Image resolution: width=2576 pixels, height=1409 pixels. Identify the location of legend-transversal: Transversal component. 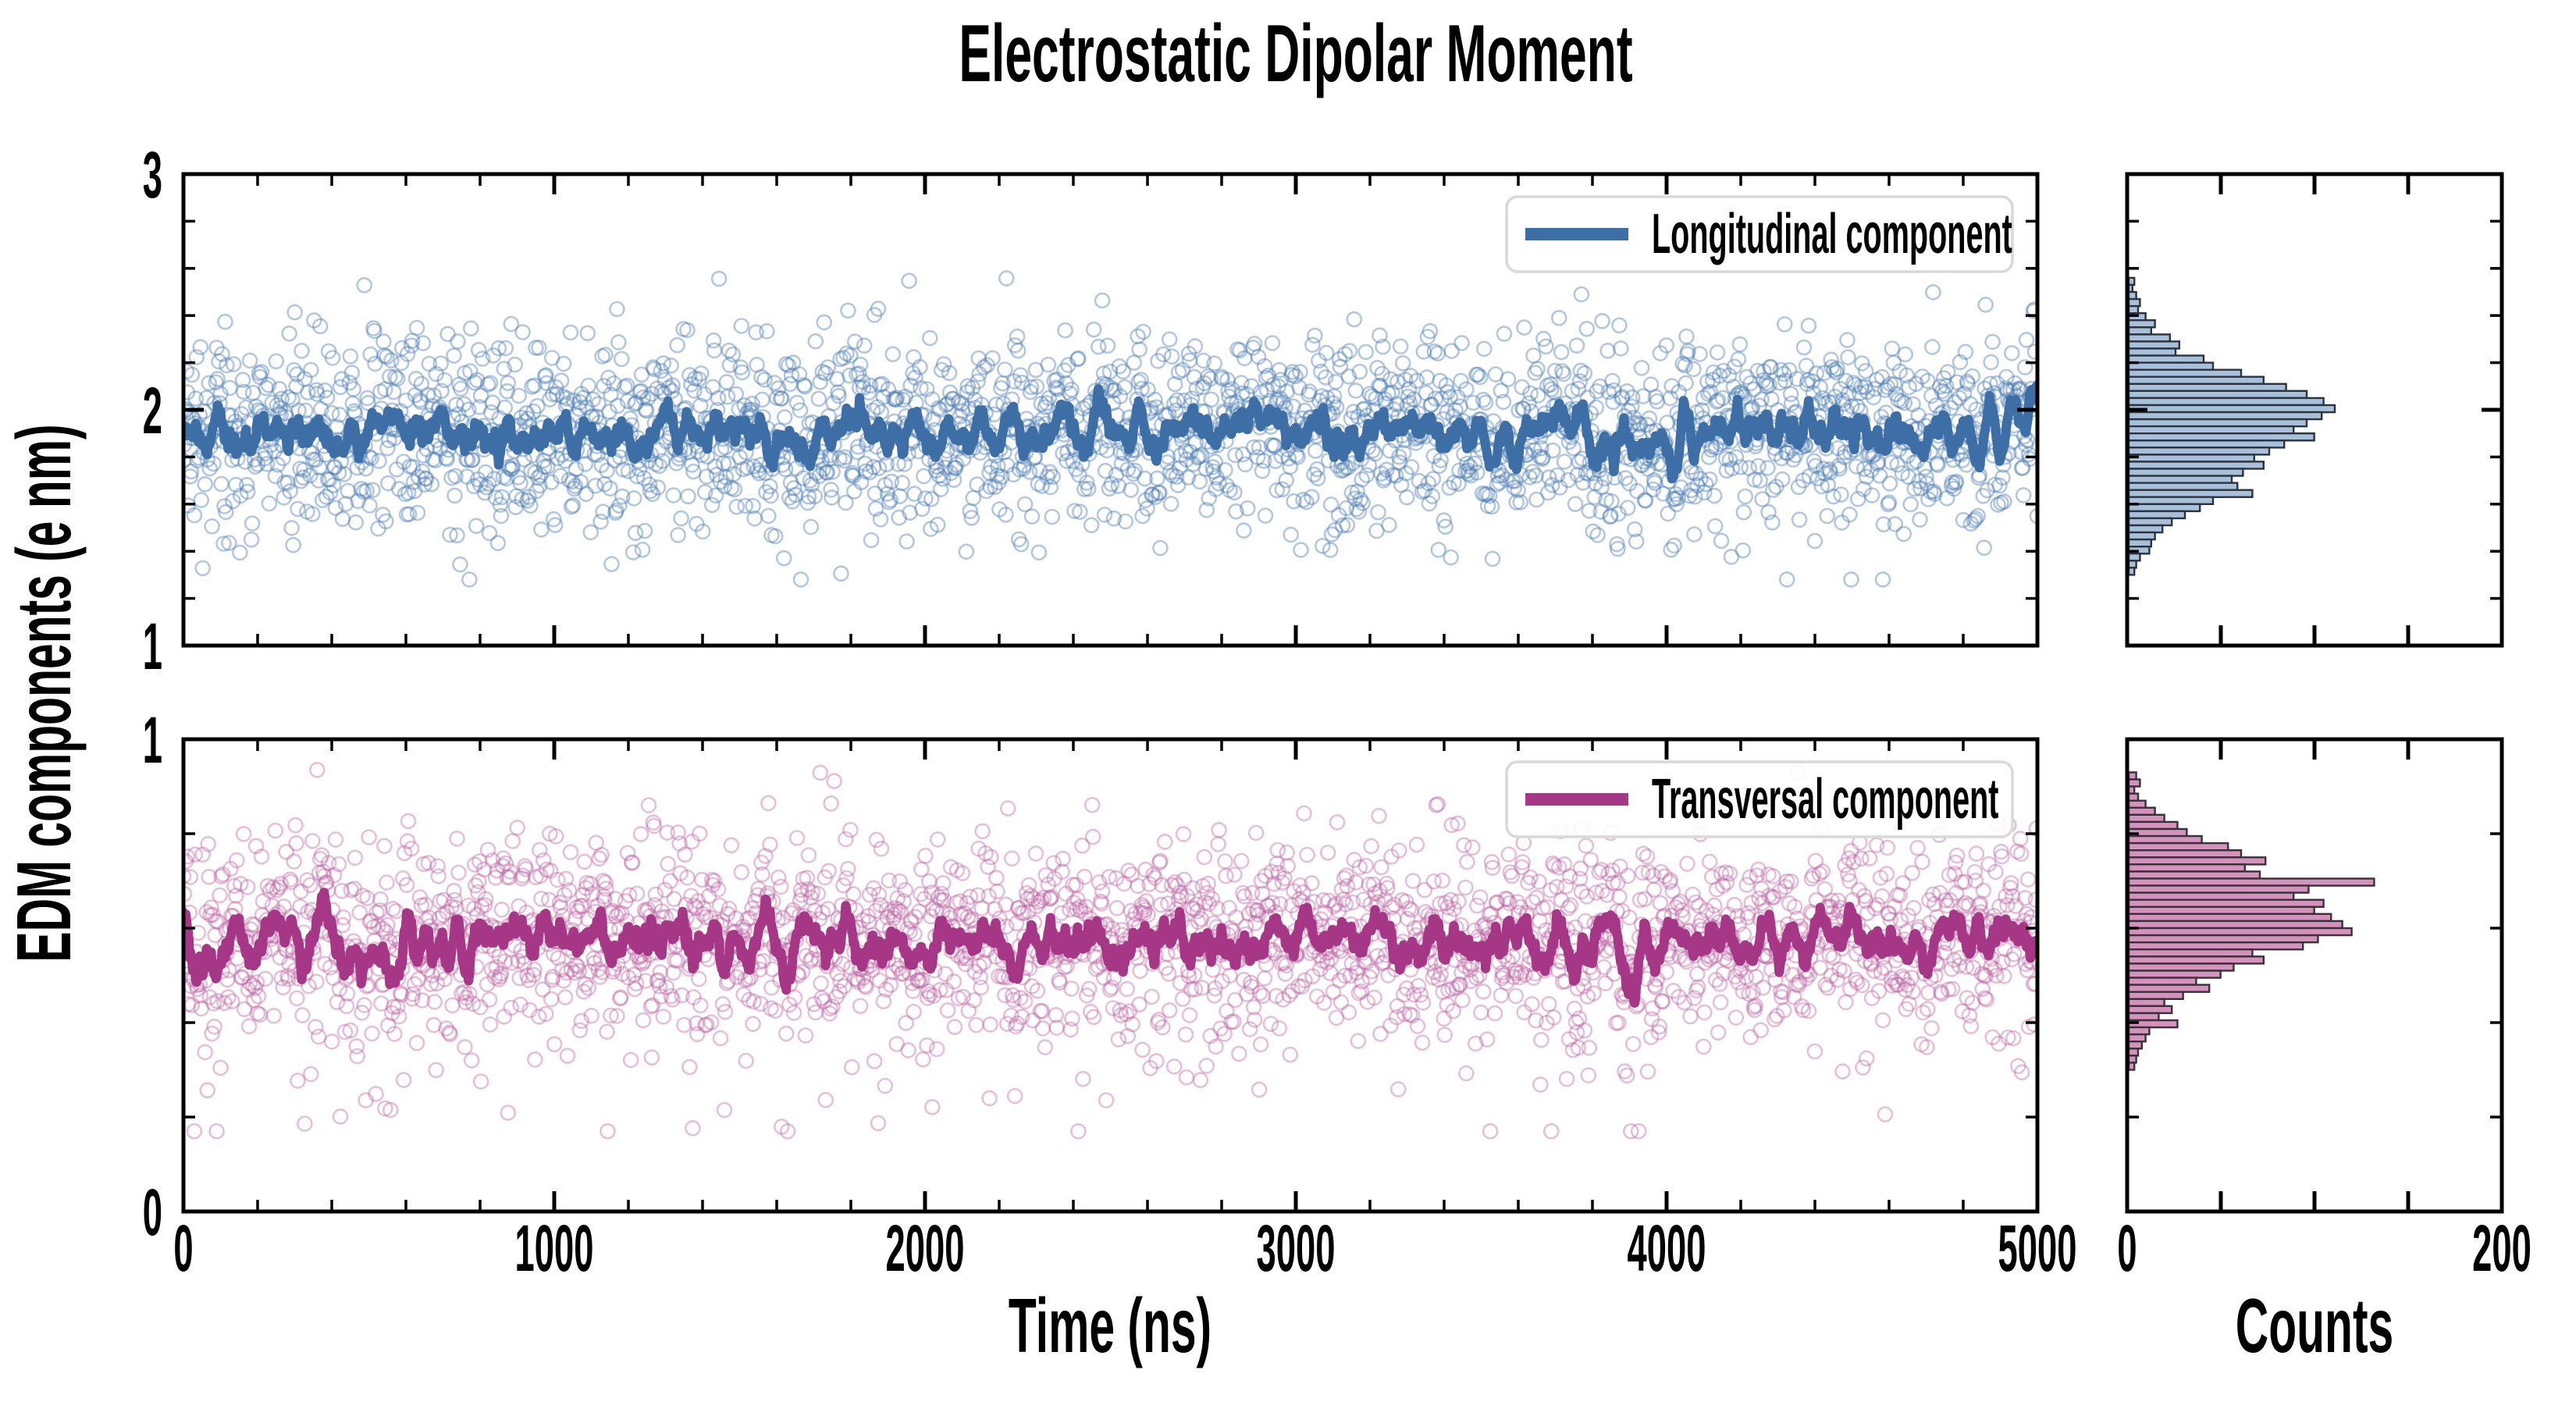
(1759, 799).